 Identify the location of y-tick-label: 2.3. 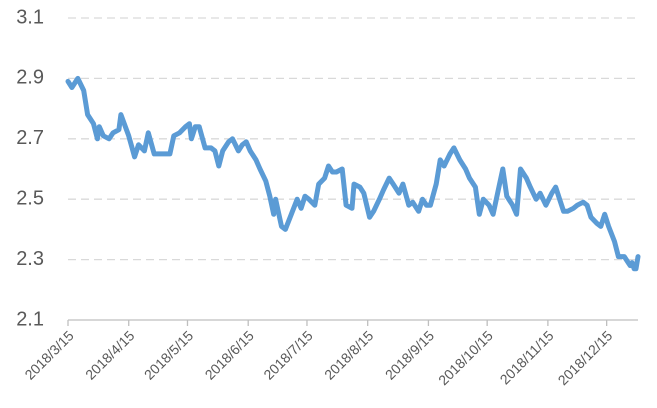
(30, 259).